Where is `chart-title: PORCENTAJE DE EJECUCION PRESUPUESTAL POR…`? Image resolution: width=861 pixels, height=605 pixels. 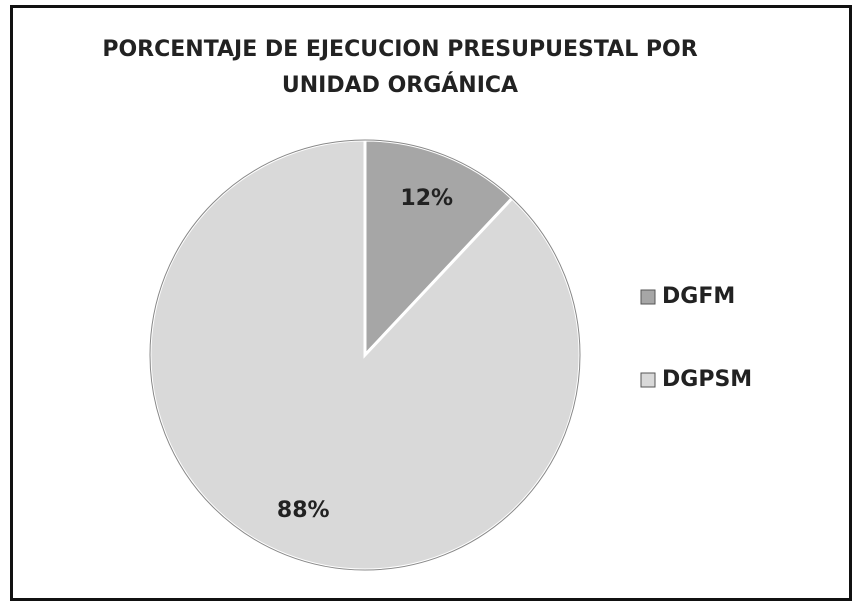
chart-title: PORCENTAJE DE EJECUCION PRESUPUESTAL POR… is located at coordinates (400, 67).